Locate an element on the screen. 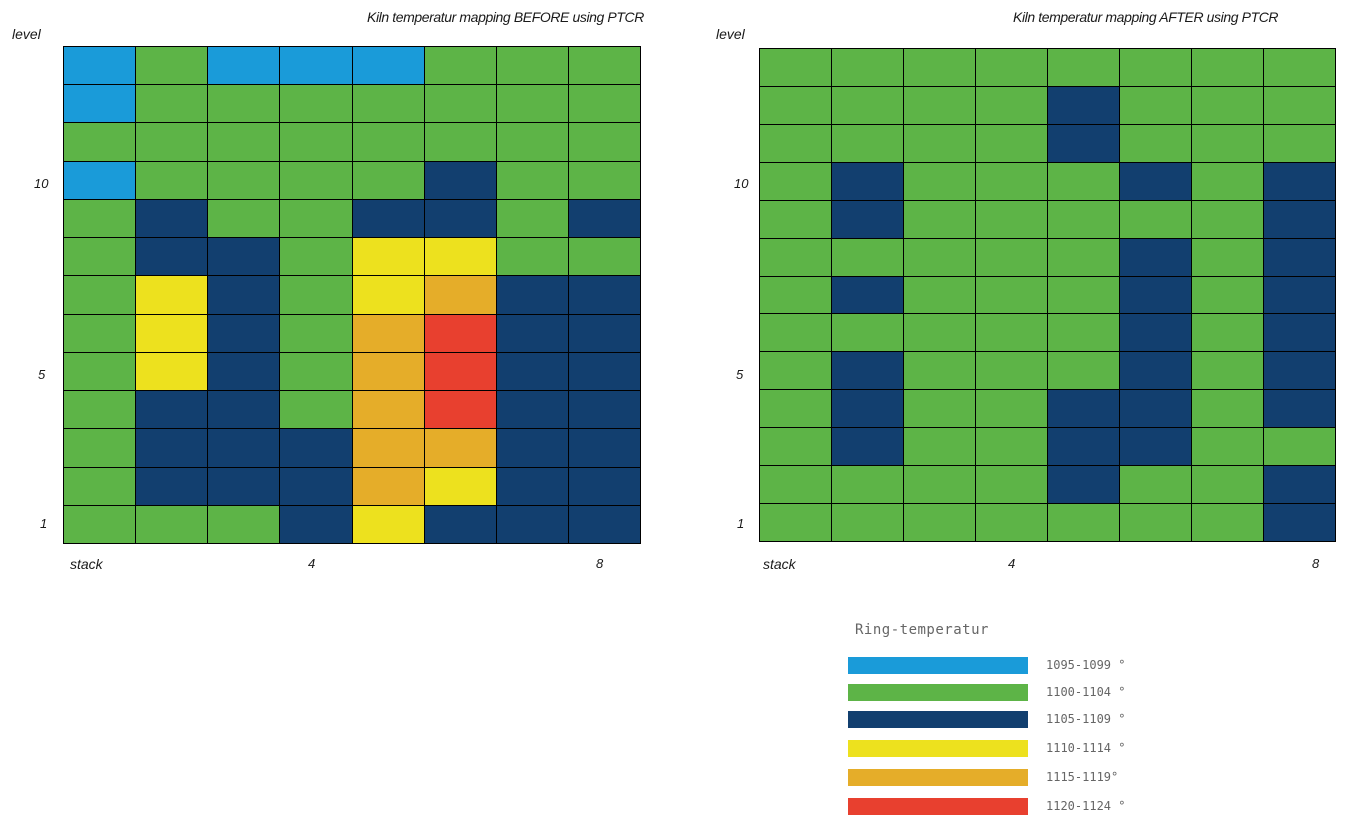  x-tick-8-after: 8 is located at coordinates (1316, 563).